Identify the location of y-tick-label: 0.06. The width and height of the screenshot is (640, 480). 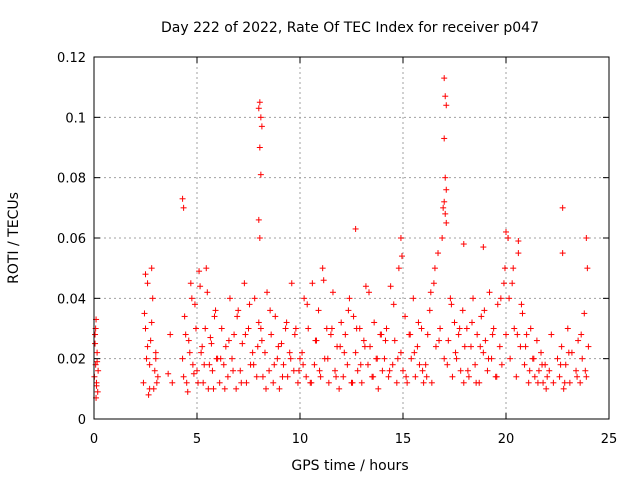
(71, 239).